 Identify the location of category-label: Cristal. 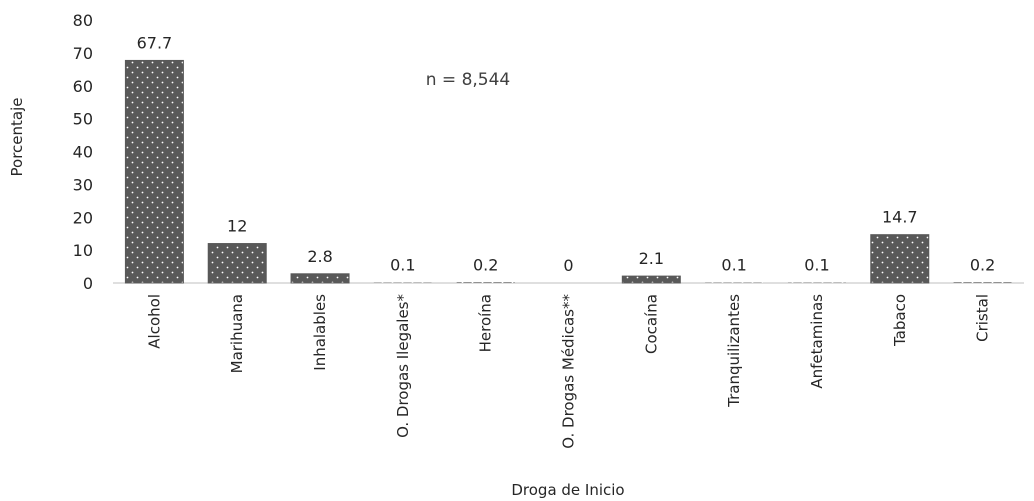
(983, 318).